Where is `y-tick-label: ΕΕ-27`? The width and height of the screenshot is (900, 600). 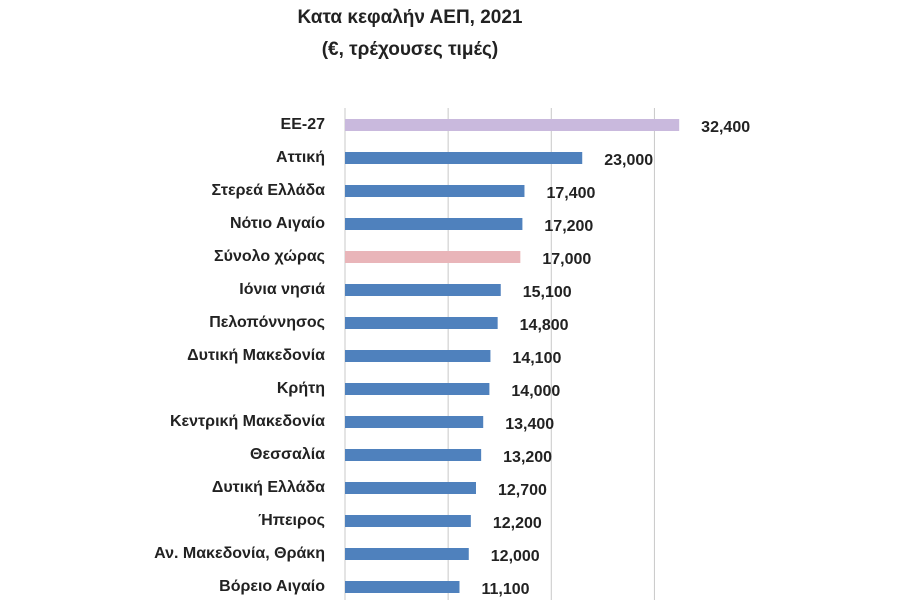 y-tick-label: ΕΕ-27 is located at coordinates (303, 124).